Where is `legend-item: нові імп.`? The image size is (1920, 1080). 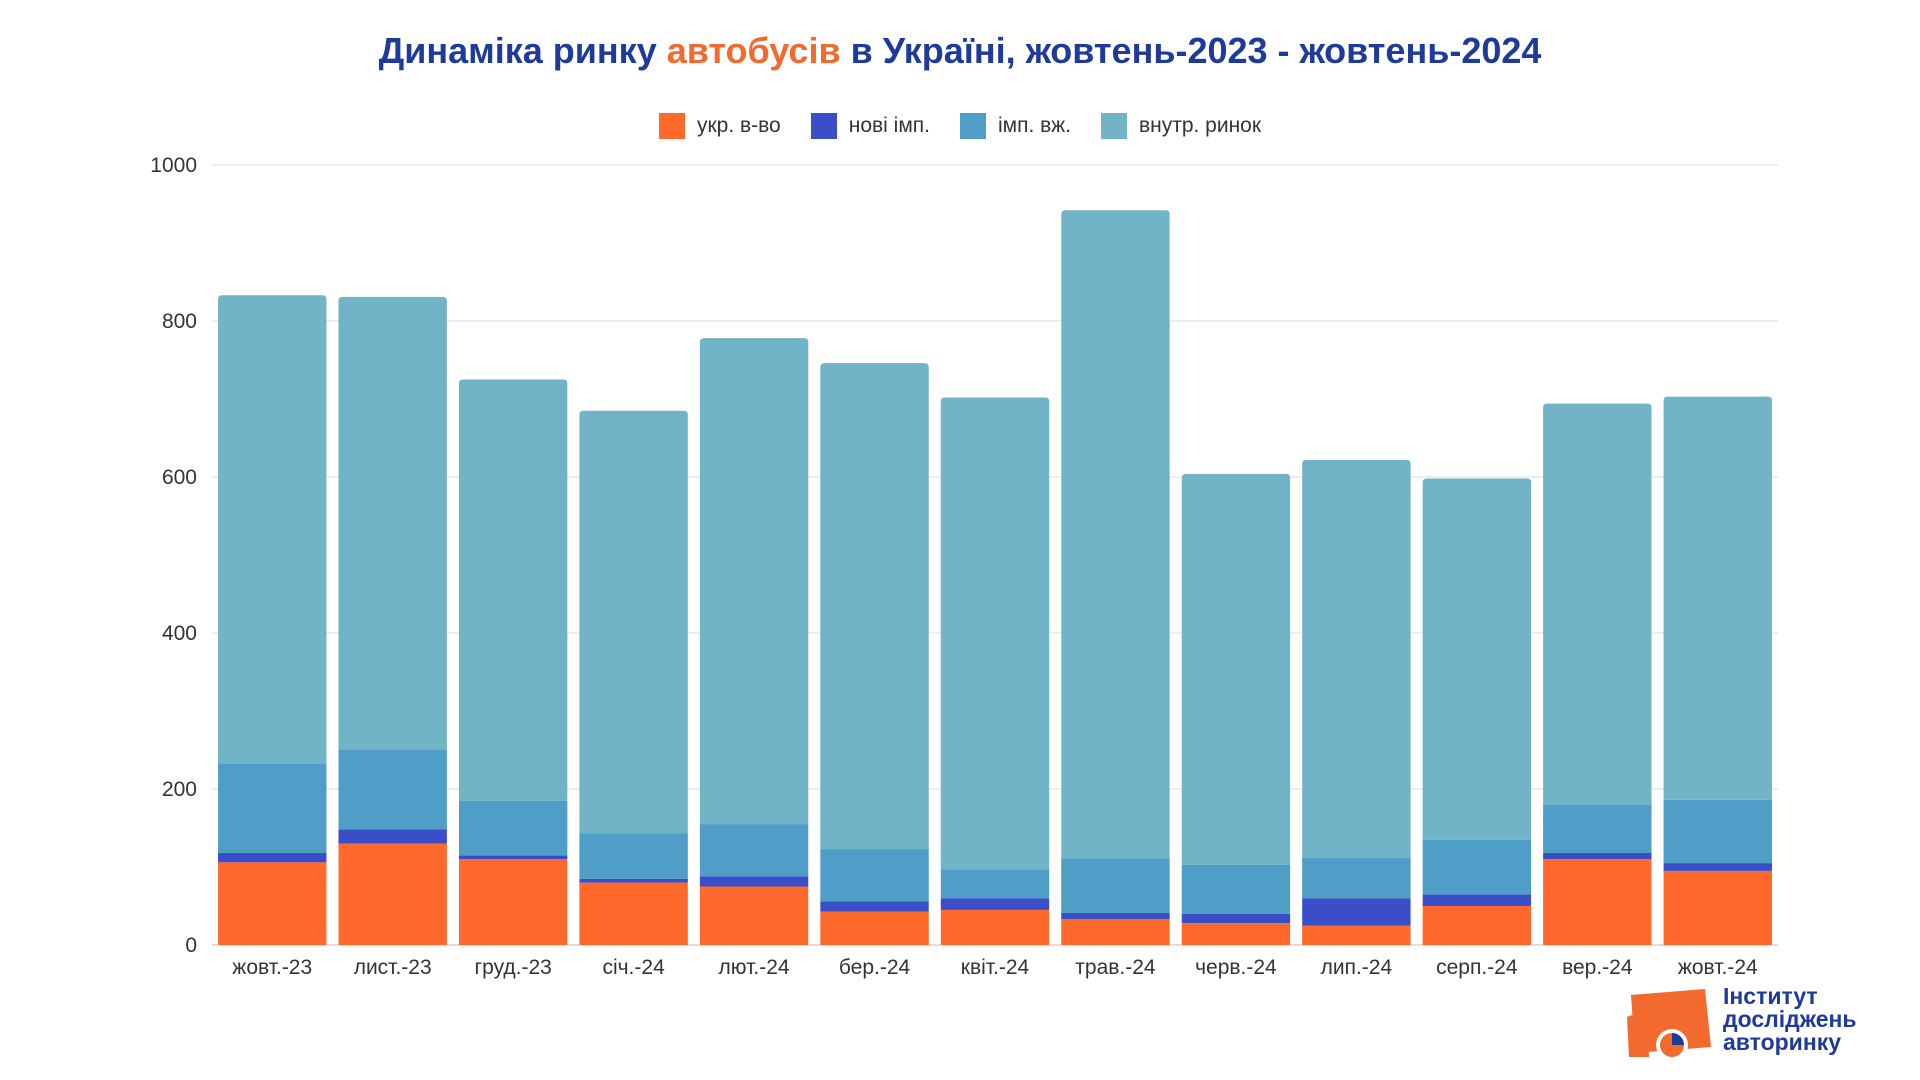
legend-item: нові імп. is located at coordinates (870, 126).